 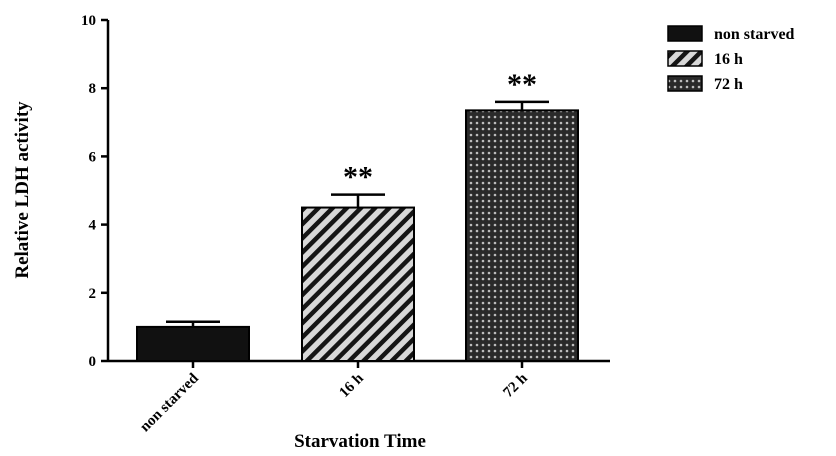 I want to click on legend: non starved 16 h 72 h, so click(x=731, y=59).